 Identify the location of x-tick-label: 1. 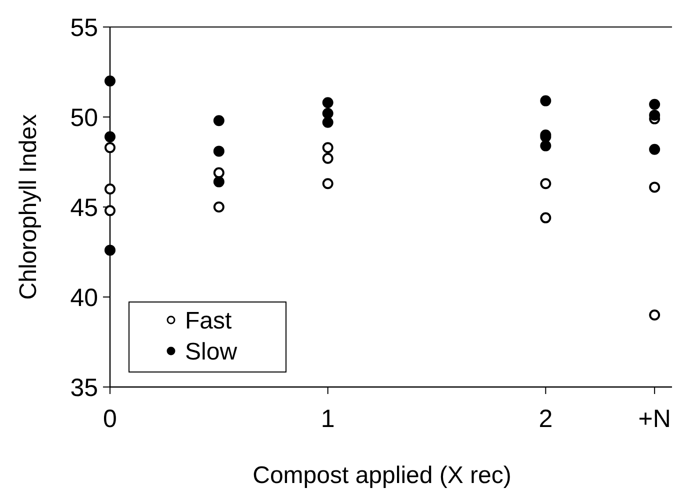
(327, 419).